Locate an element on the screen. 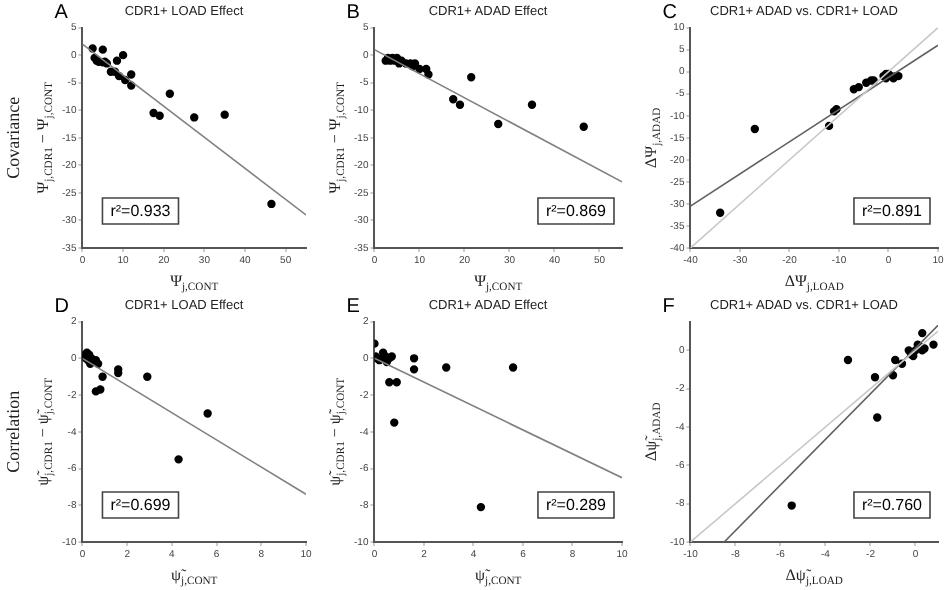 The image size is (948, 590). text: E is located at coordinates (353, 306).